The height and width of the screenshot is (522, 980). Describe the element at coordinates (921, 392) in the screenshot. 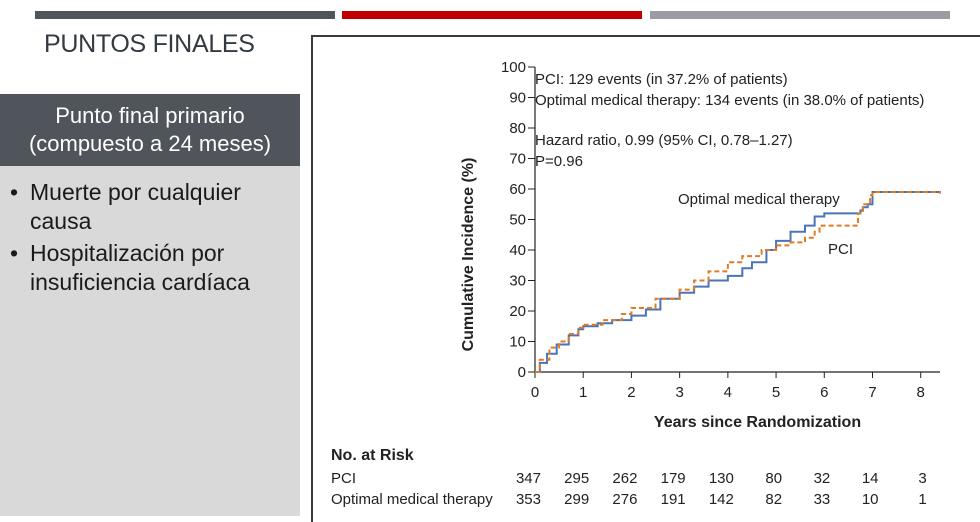

I see `x-tick-label: 8` at that location.